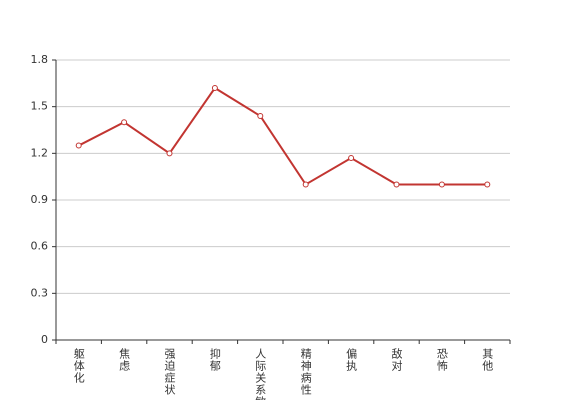  Describe the element at coordinates (40, 59) in the screenshot. I see `y-tick-label: 1.8` at that location.